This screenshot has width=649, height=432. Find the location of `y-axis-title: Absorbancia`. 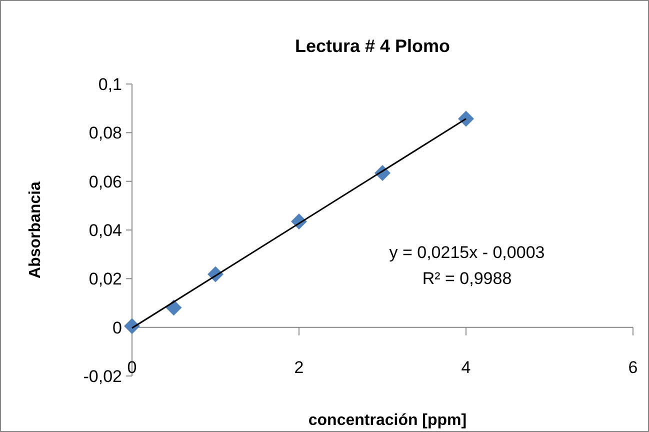

y-axis-title: Absorbancia is located at coordinates (35, 229).